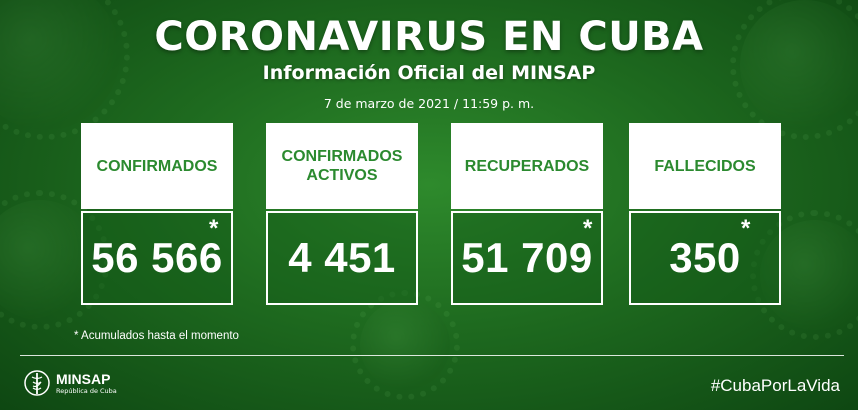 Image resolution: width=858 pixels, height=410 pixels. What do you see at coordinates (527, 258) in the screenshot?
I see `card-value: 51 709` at bounding box center [527, 258].